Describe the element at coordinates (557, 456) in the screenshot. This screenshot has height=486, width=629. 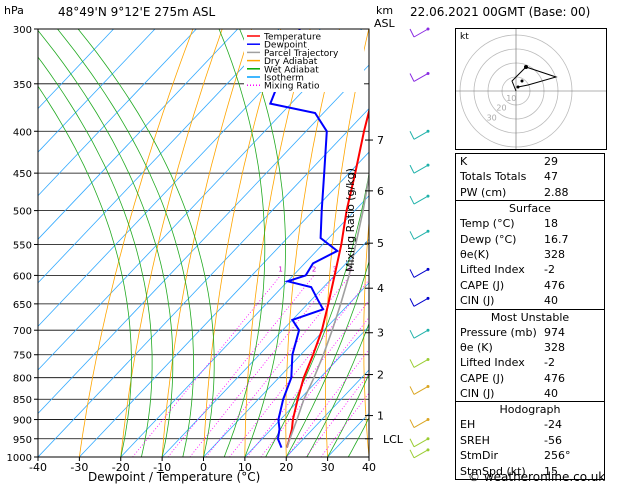
I see `hodograph-stat-value: 256°` at that location.